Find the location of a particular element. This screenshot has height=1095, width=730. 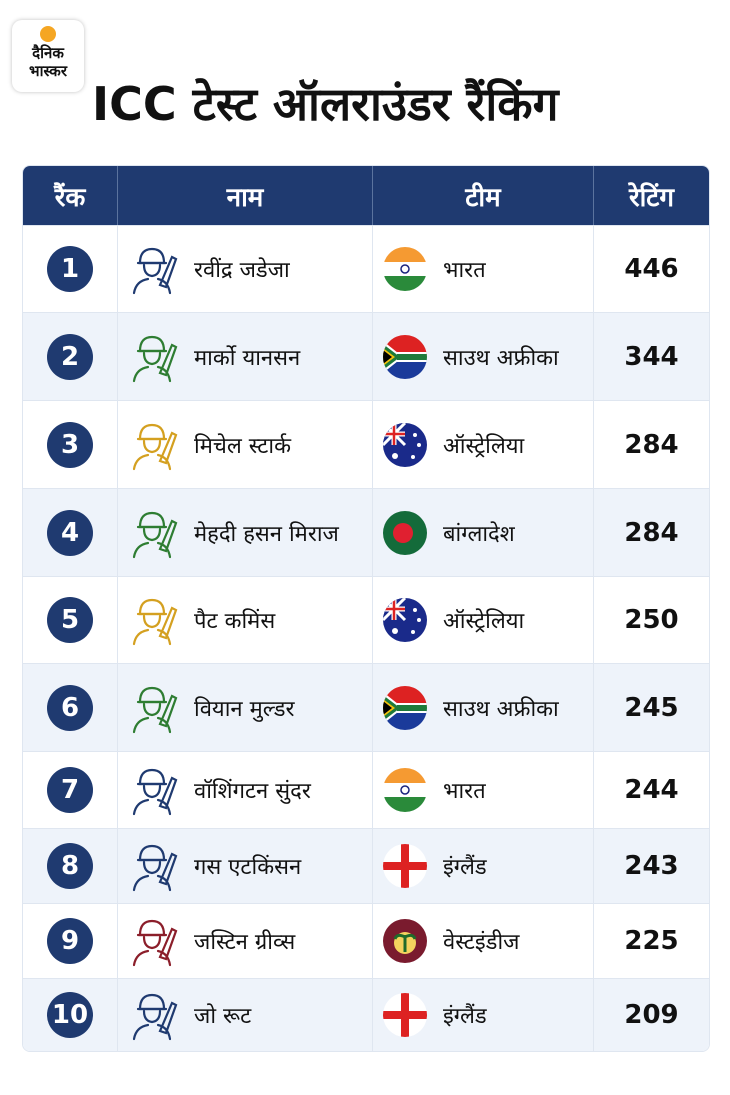

rank-cell: 2 is located at coordinates (70, 356).